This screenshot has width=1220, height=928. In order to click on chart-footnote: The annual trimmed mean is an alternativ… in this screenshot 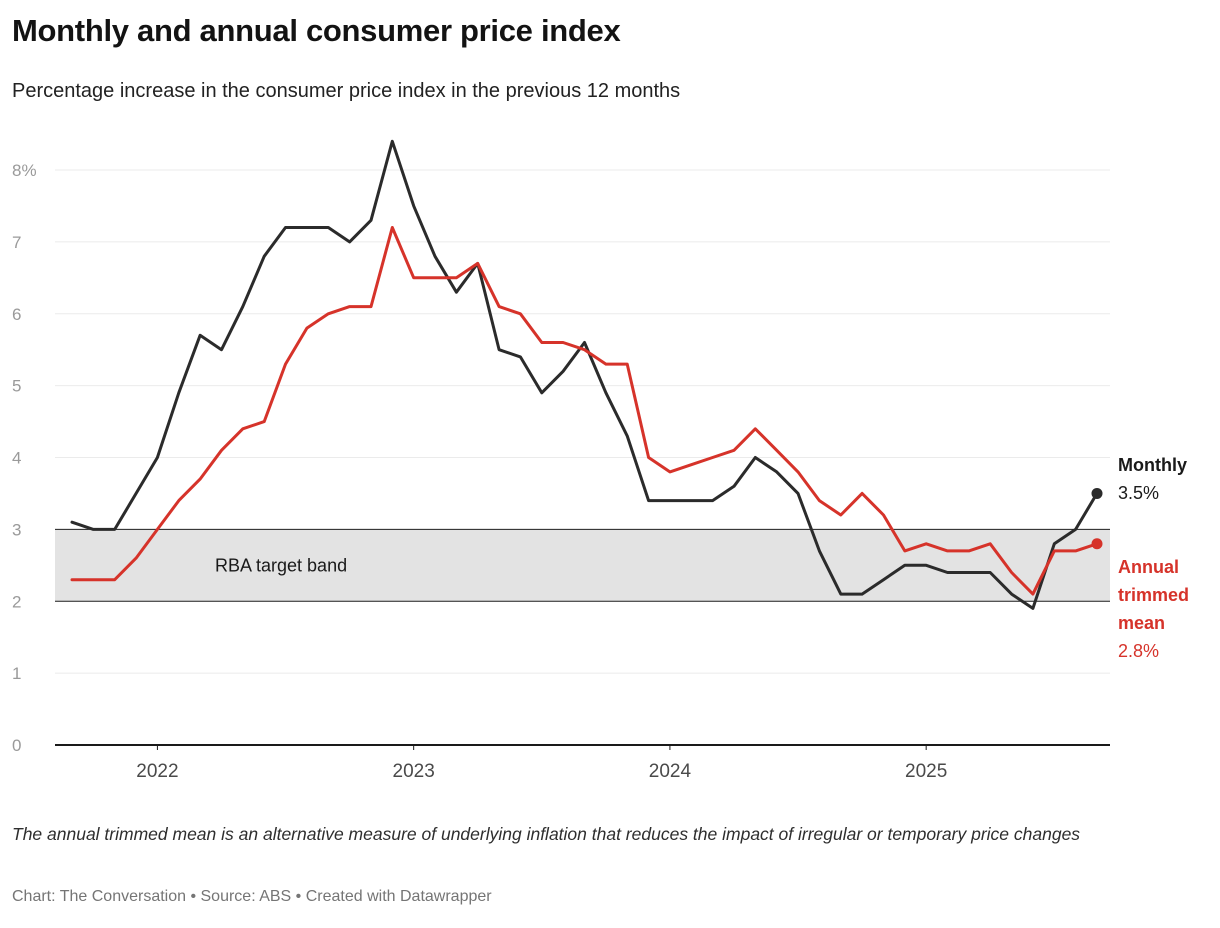, I will do `click(546, 834)`.